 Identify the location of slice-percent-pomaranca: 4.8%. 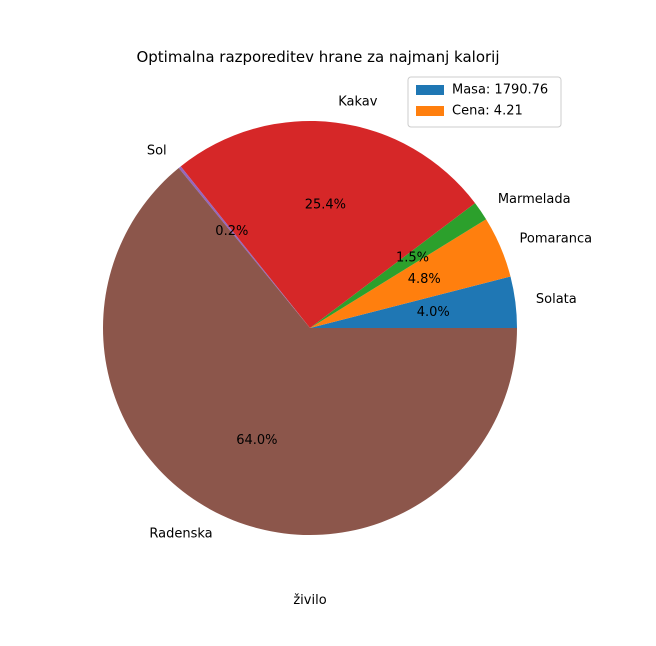
(424, 279).